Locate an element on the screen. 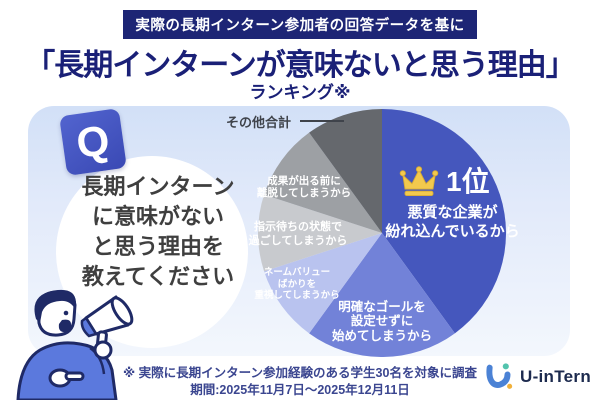 Image resolution: width=600 pixels, height=400 pixels. person-megaphone-illustration is located at coordinates (75, 344).